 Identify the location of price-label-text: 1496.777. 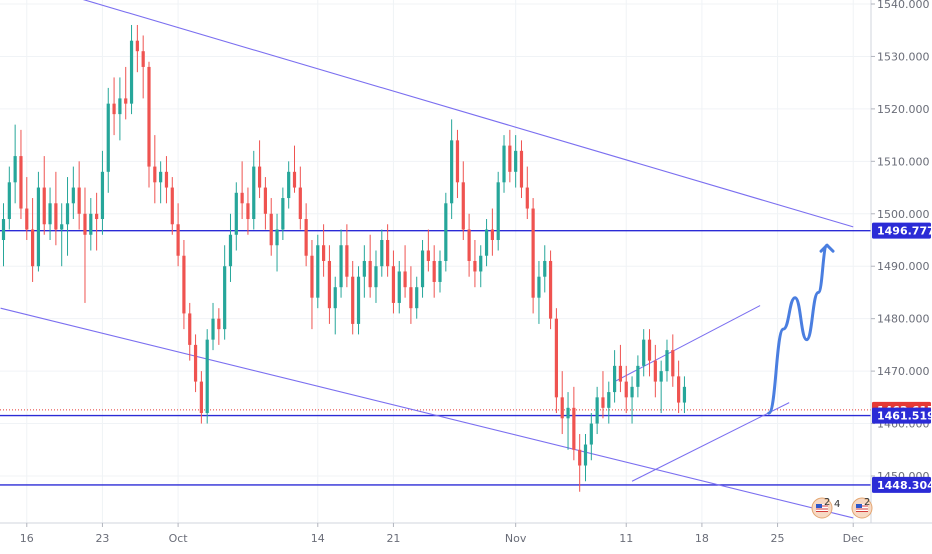
(904, 231).